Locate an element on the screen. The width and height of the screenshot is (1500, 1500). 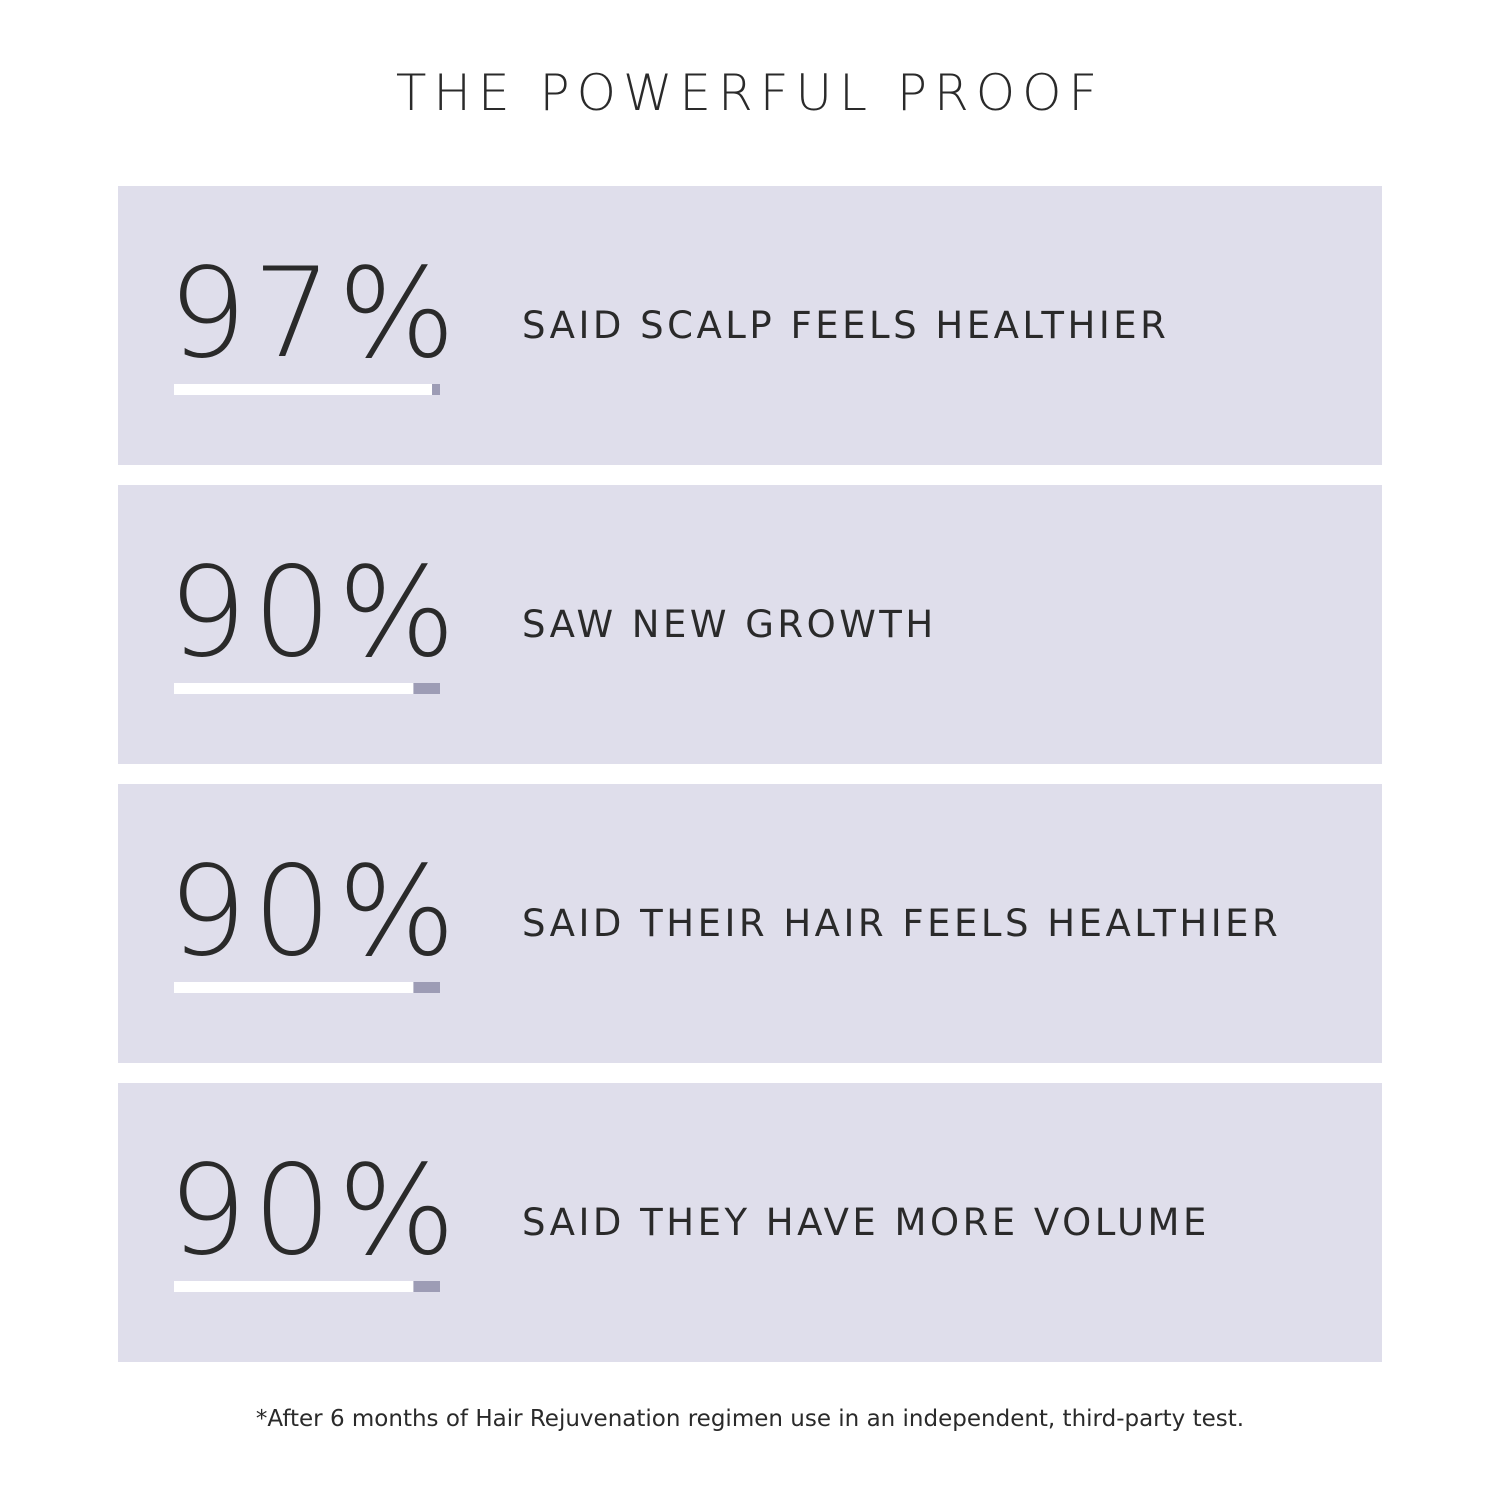
stat-label: SAID THEY HAVE MORE VOLUME is located at coordinates (866, 1222).